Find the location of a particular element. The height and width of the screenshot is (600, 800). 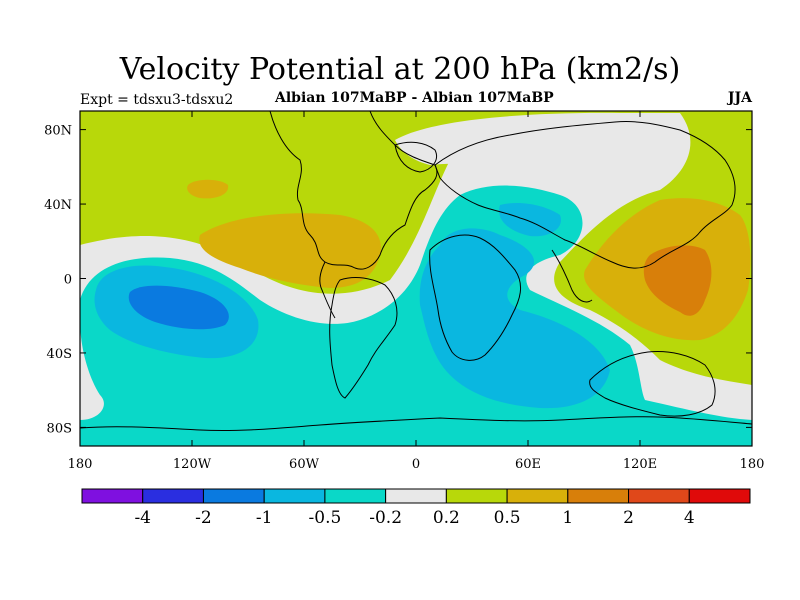

x-tick-label: 0 is located at coordinates (416, 464).